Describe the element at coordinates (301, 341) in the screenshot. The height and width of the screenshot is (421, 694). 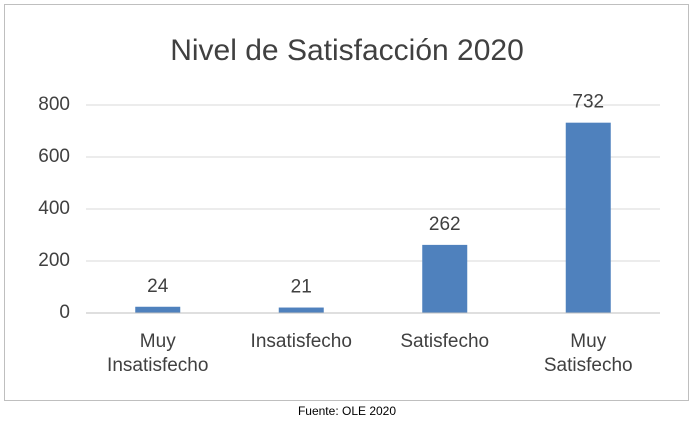
I see `x-tick-label: Insatisfecho` at that location.